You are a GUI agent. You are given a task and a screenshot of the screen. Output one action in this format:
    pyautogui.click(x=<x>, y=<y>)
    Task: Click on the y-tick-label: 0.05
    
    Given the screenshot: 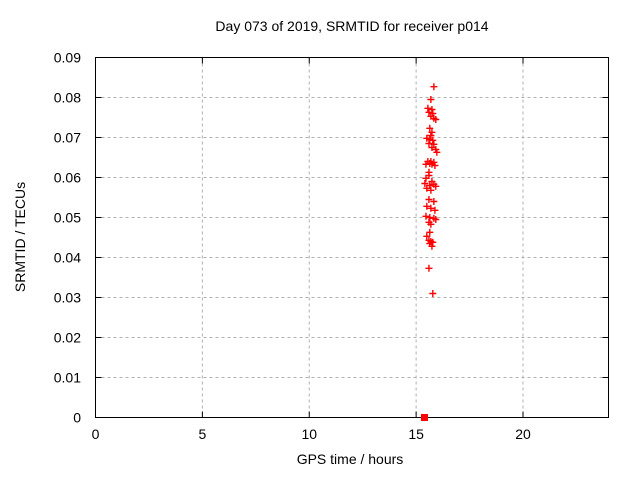 What is the action you would take?
    pyautogui.click(x=67, y=218)
    